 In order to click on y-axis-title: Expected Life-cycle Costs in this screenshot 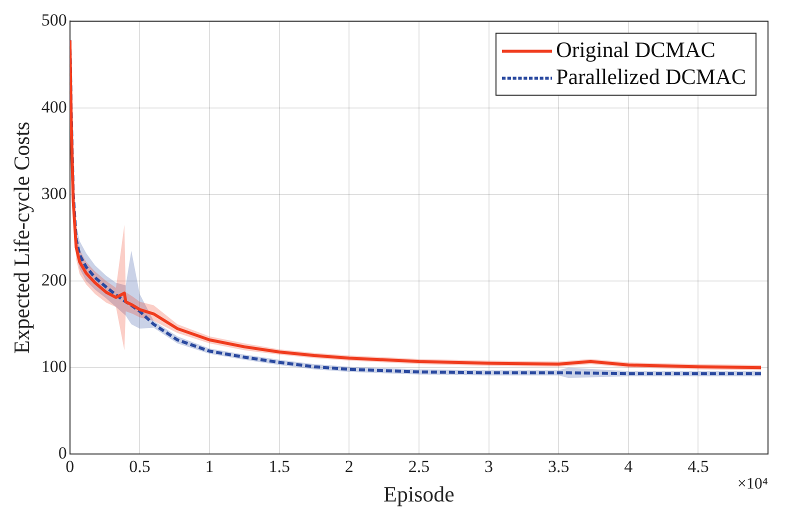, I will do `click(21, 238)`.